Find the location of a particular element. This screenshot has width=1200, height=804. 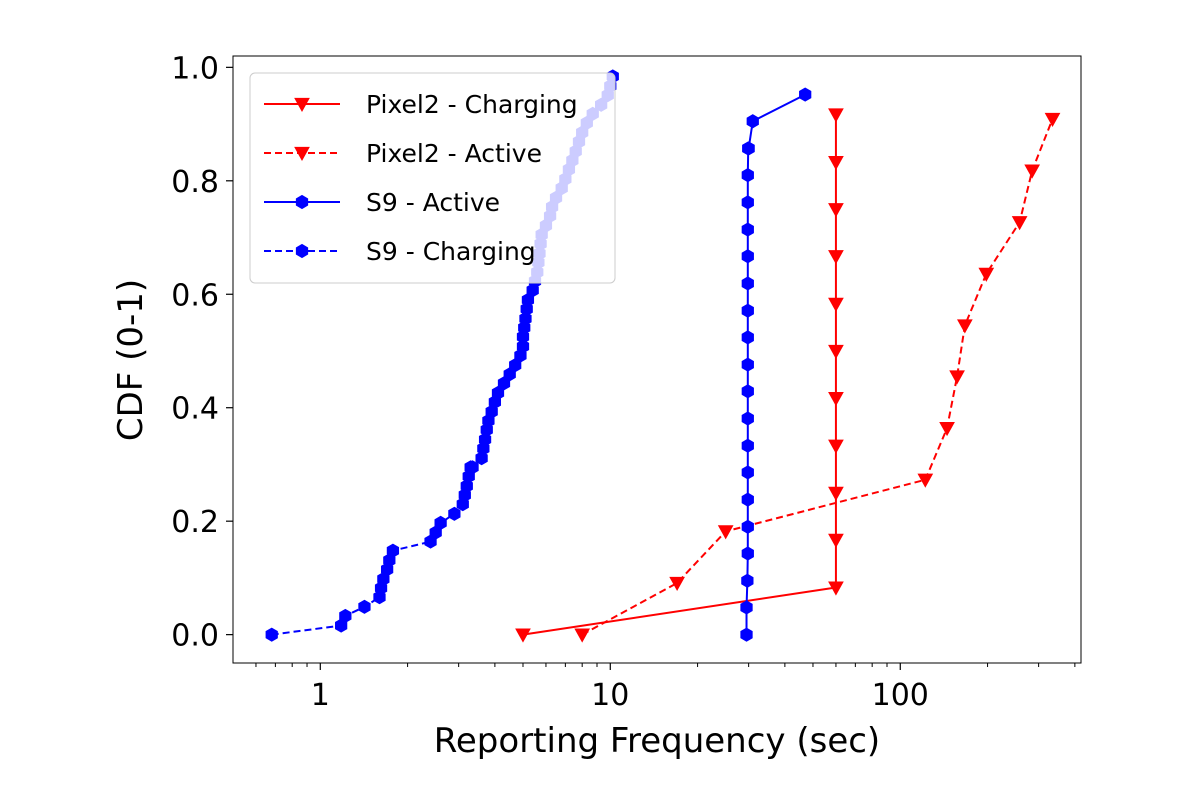

x-tick-label: 1 is located at coordinates (320, 695).